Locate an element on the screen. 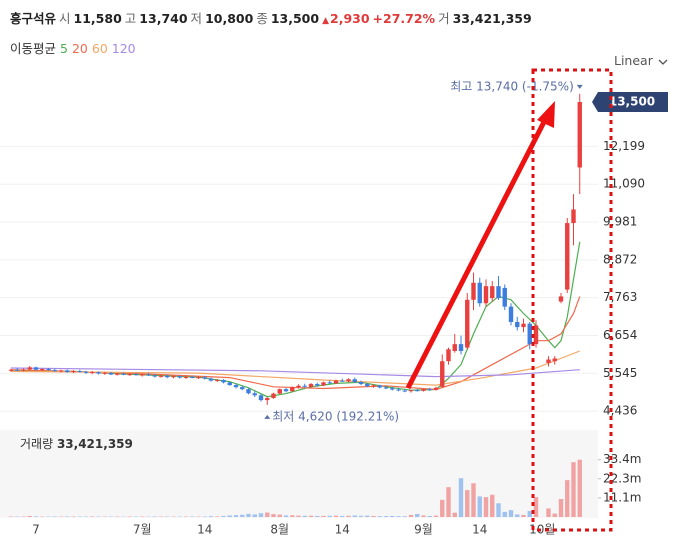 The width and height of the screenshot is (674, 553). y-tick-label: 8,872 is located at coordinates (620, 259).